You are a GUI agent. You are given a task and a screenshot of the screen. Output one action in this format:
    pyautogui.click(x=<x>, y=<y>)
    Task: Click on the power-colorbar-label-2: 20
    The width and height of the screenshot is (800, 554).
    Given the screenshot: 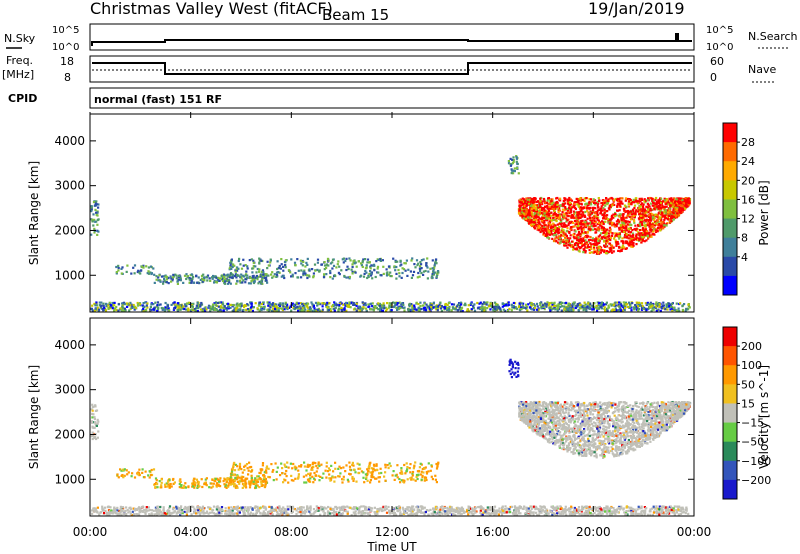 What is the action you would take?
    pyautogui.click(x=748, y=180)
    